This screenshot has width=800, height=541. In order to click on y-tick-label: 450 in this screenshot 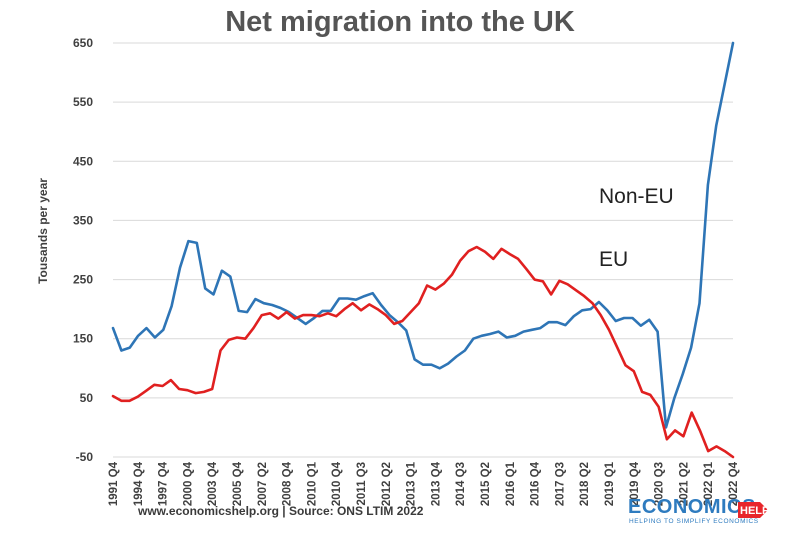, I will do `click(83, 161)`.